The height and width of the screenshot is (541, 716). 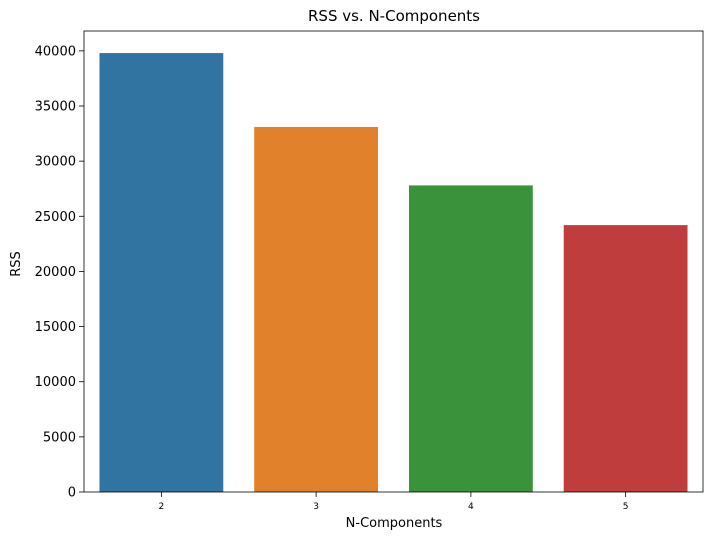 What do you see at coordinates (59, 437) in the screenshot?
I see `y-tick-label: 5000` at bounding box center [59, 437].